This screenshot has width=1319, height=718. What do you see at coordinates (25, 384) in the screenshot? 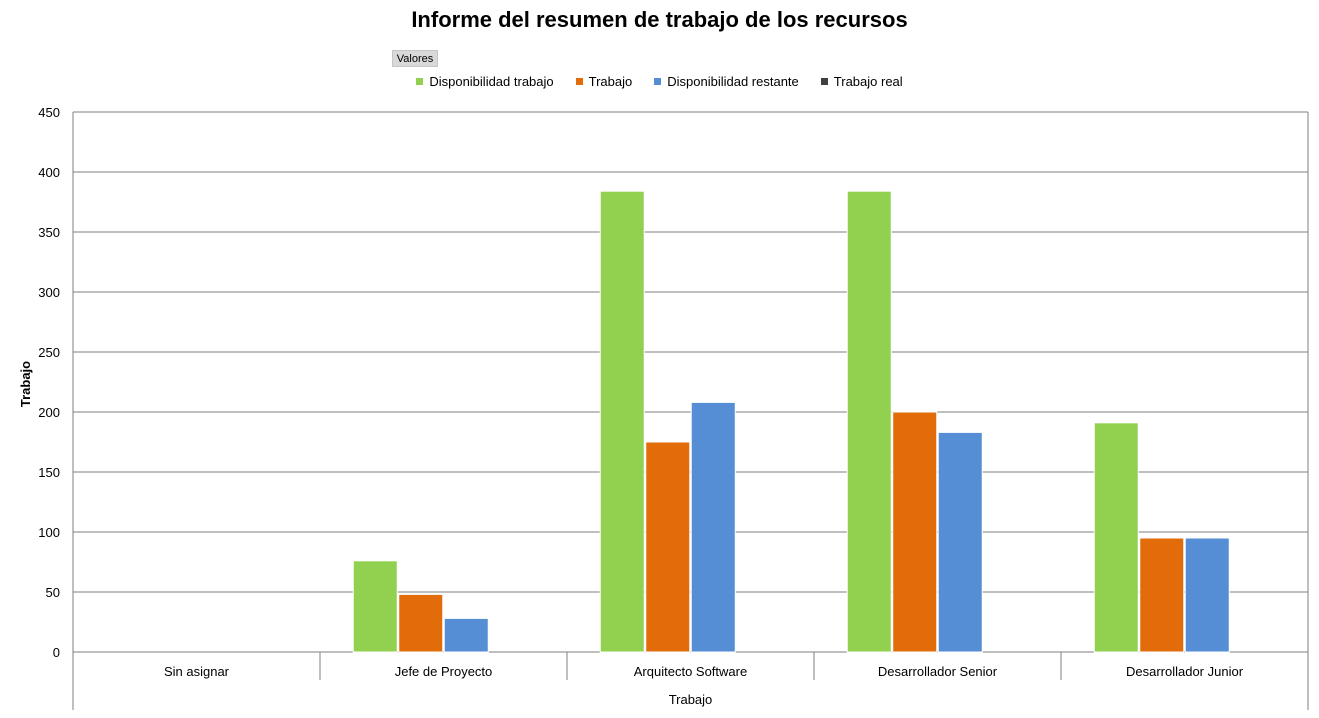
I see `y-axis-title: Trabajo` at bounding box center [25, 384].